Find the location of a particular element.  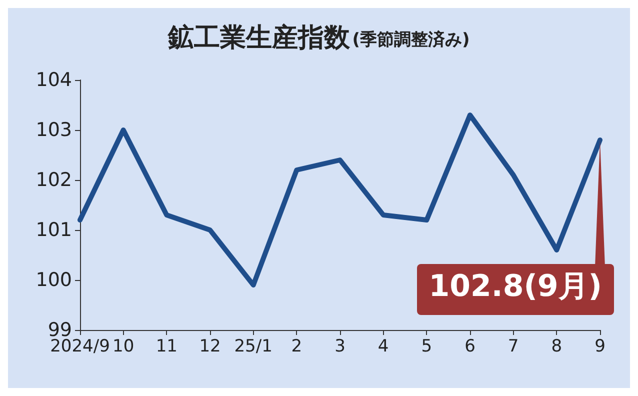

x-tick-label: 12 is located at coordinates (210, 346).